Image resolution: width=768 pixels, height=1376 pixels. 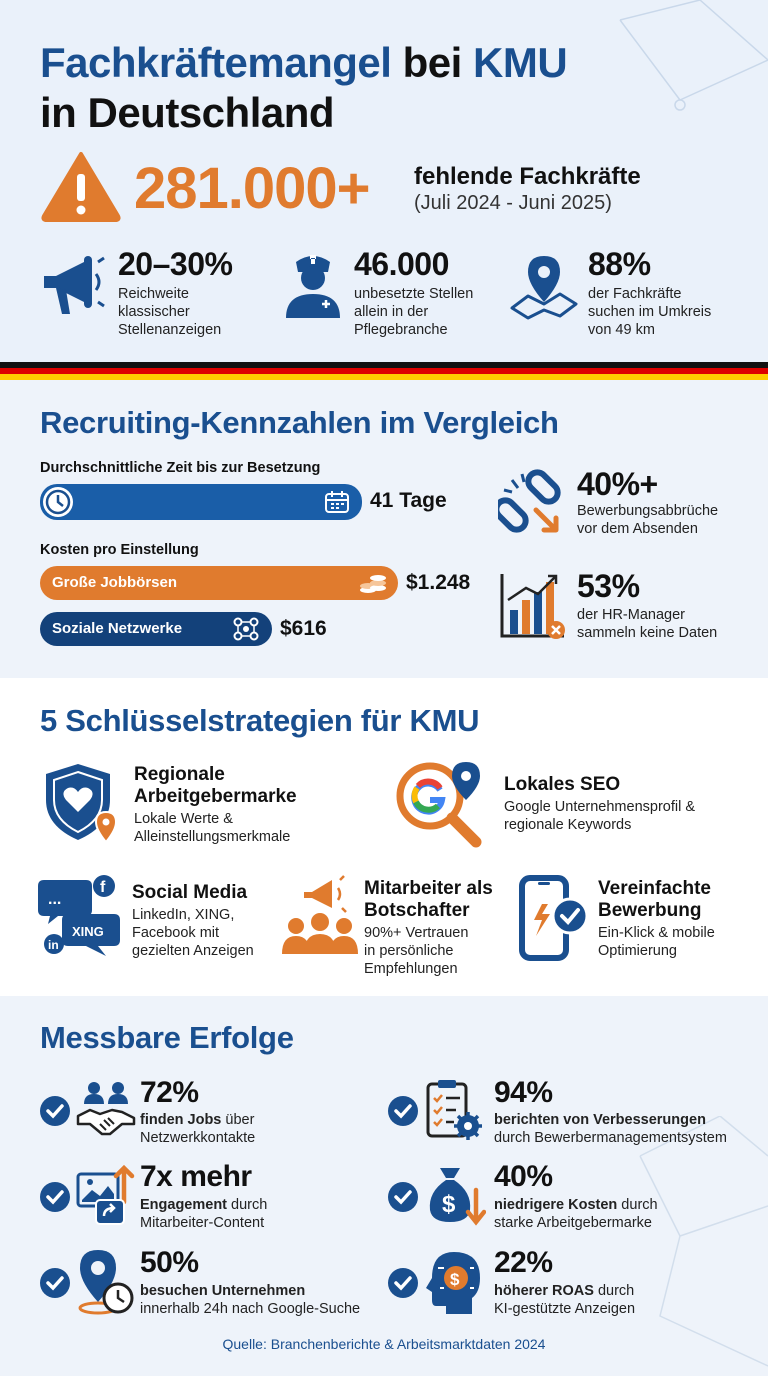 What do you see at coordinates (303, 628) in the screenshot?
I see `cost-social-value: $616` at bounding box center [303, 628].